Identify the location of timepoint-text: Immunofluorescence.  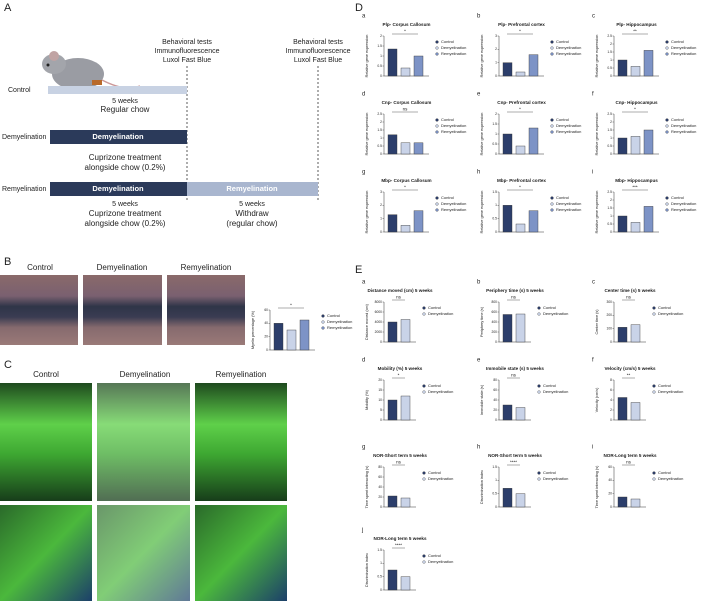
(187, 51).